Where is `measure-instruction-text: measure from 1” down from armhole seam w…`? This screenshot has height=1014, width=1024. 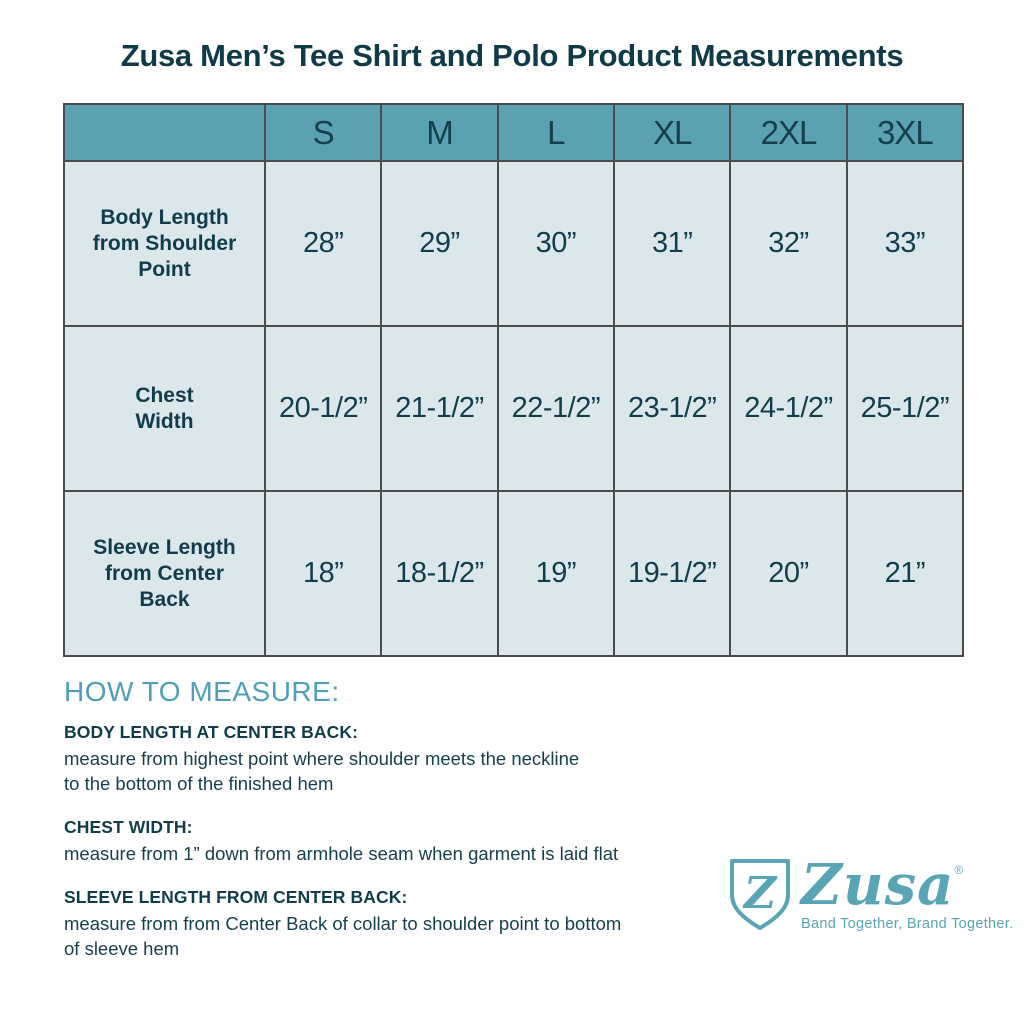
measure-instruction-text: measure from 1” down from armhole seam w… is located at coordinates (341, 853).